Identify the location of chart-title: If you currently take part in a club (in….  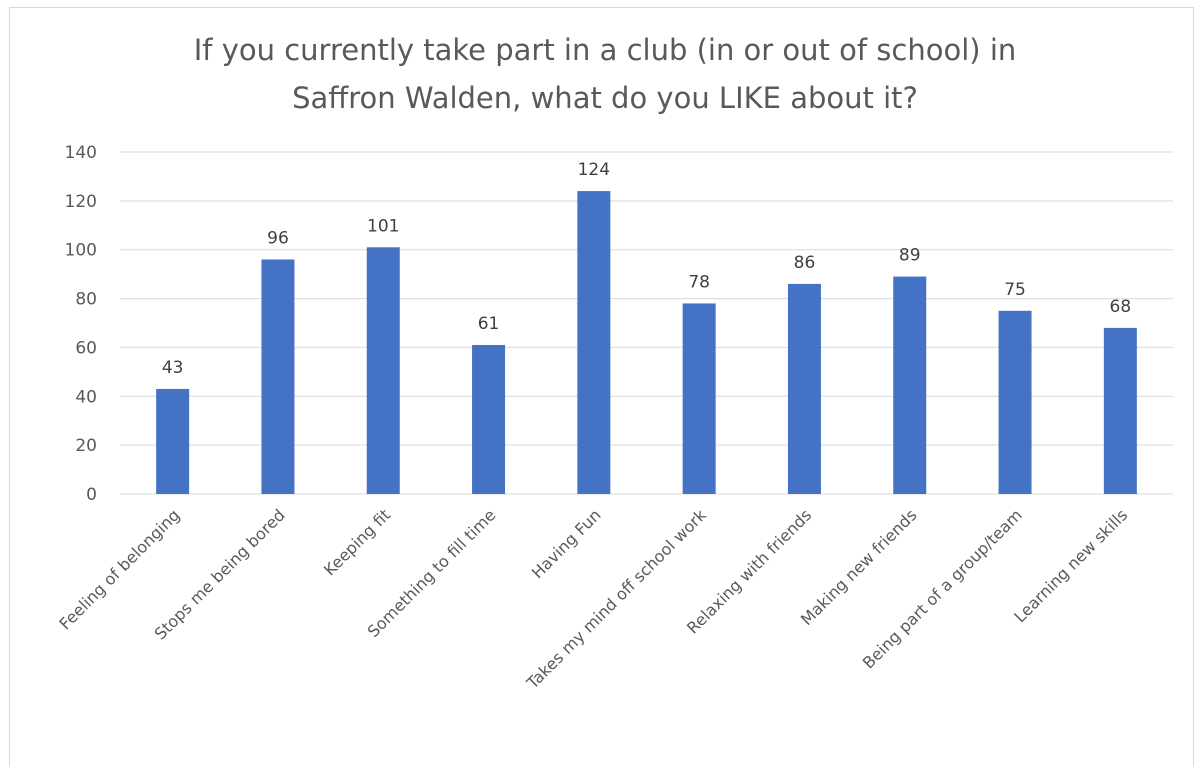
(605, 74).